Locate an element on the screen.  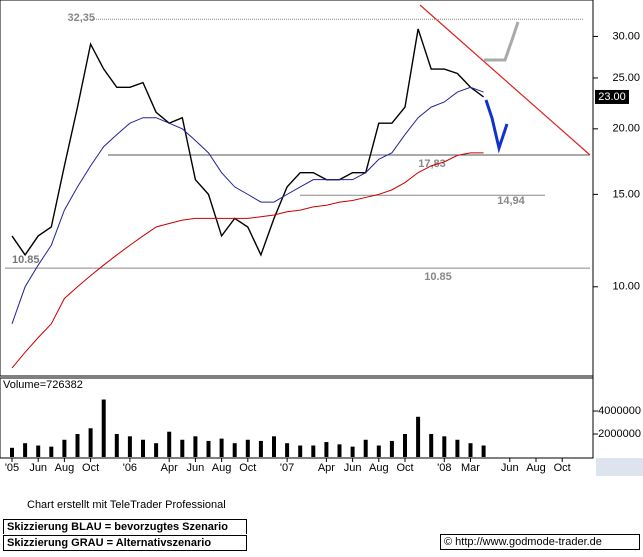
corner-button is located at coordinates (619, 467).